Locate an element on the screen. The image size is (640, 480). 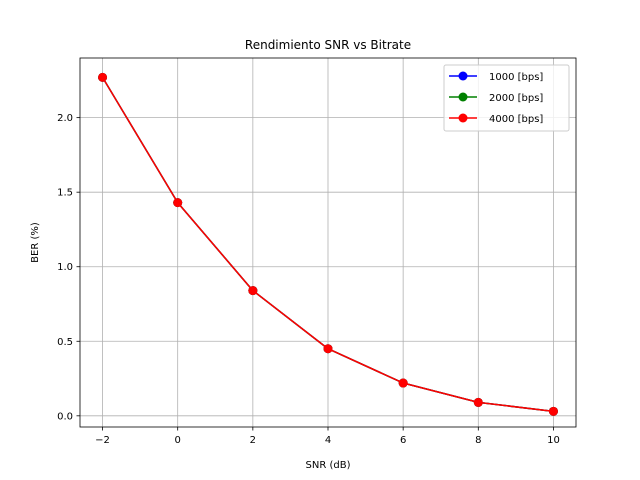
legend-item-1000: 1000 [bps] is located at coordinates (496, 77).